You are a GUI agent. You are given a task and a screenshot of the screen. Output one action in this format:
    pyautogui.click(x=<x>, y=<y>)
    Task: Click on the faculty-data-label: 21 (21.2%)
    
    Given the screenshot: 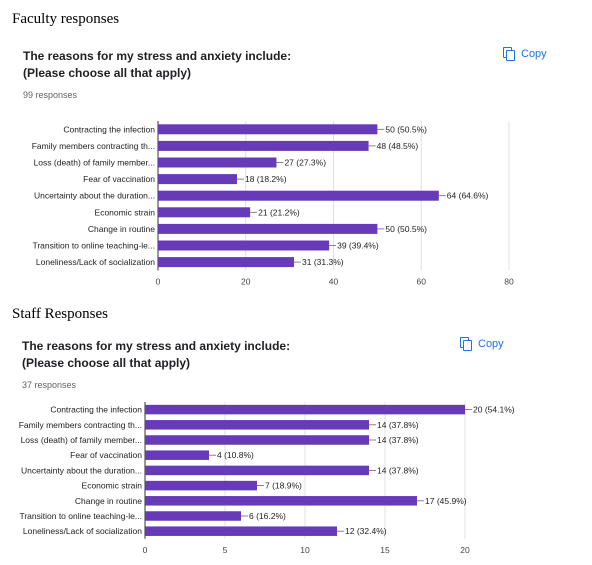 What is the action you would take?
    pyautogui.click(x=279, y=212)
    